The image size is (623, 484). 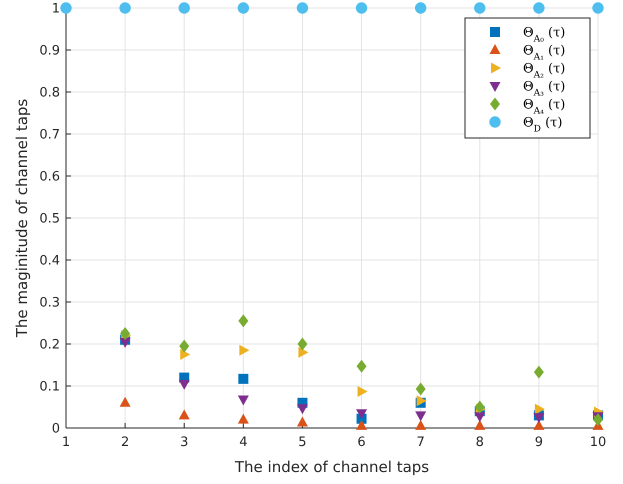 What do you see at coordinates (22, 218) in the screenshot?
I see `y-axis-title: The maginitude of channel taps` at bounding box center [22, 218].